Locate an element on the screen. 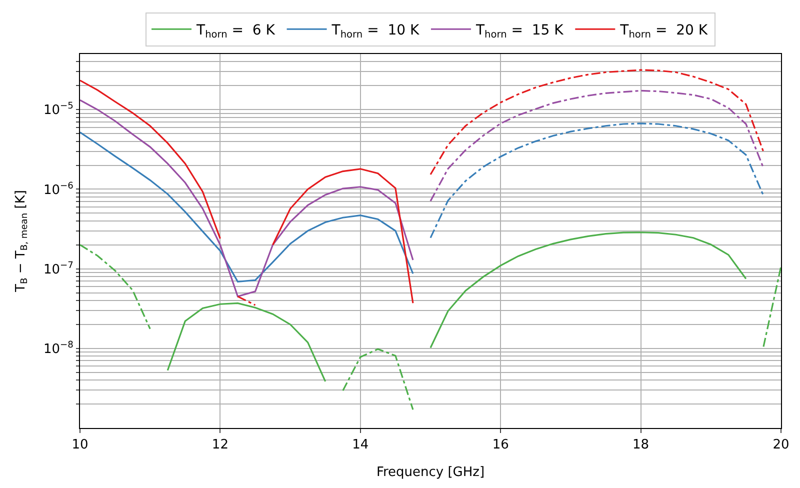 The height and width of the screenshot is (488, 800). y-tick-label: 10$^{−7}$ is located at coordinates (58, 269).